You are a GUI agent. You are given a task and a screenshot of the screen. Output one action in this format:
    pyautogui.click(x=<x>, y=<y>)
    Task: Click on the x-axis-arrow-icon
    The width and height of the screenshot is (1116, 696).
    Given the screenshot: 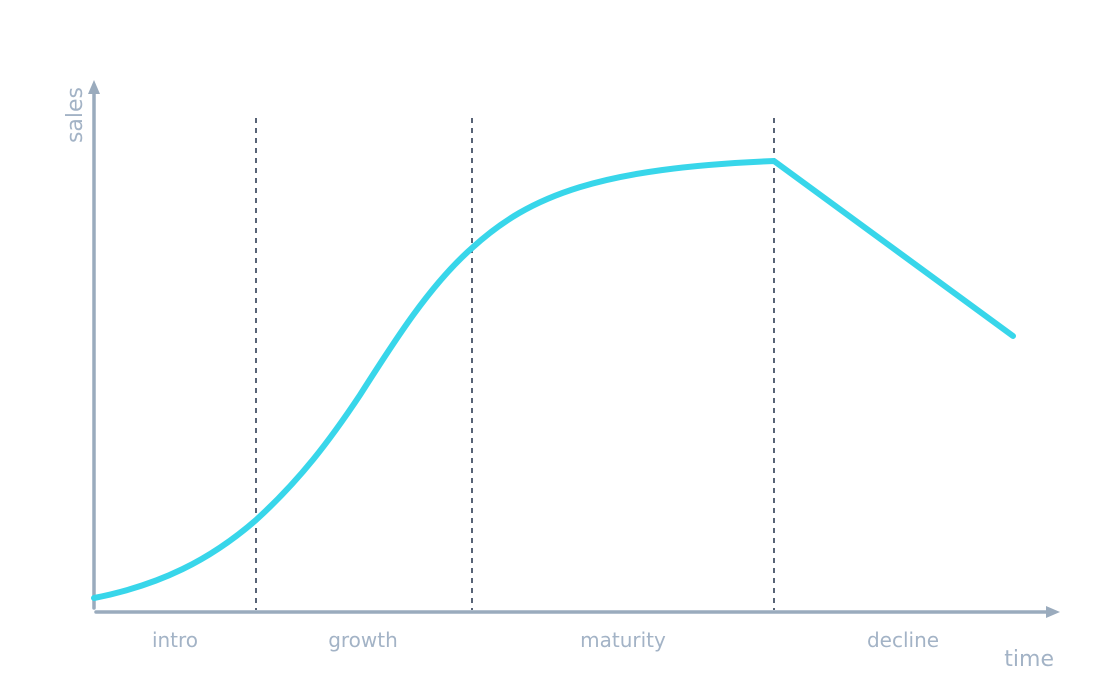 What is the action you would take?
    pyautogui.click(x=1053, y=612)
    